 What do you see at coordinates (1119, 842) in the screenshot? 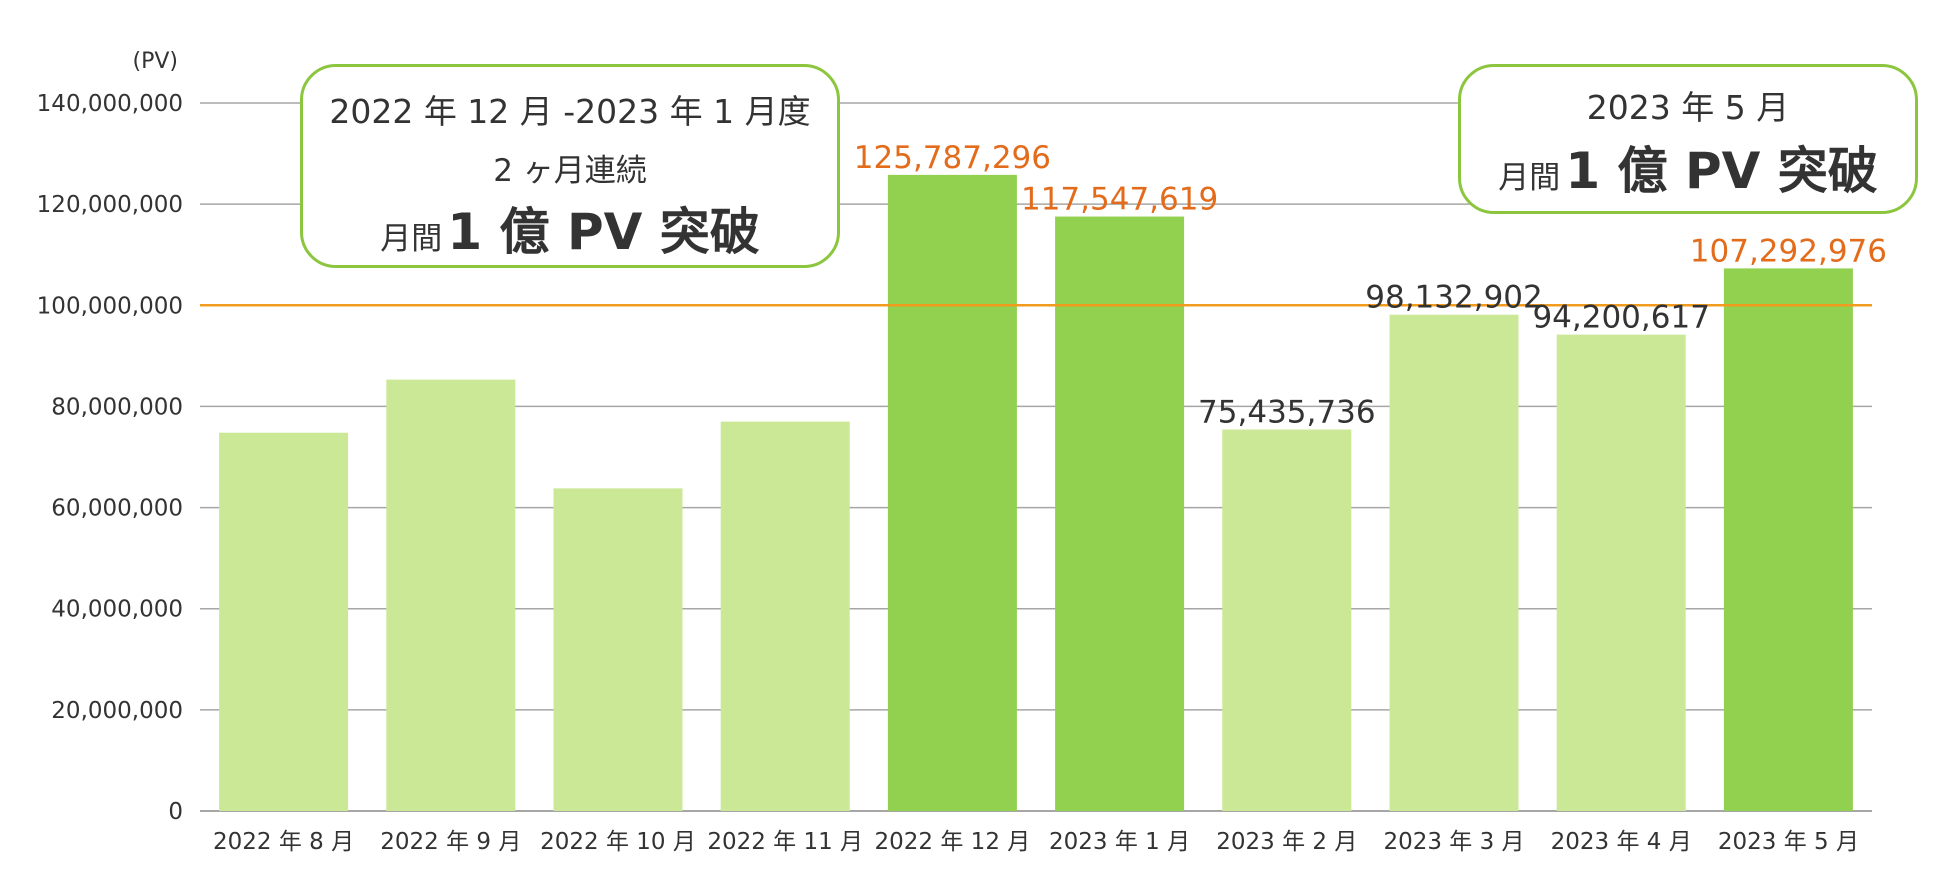
I see `x-tick-label: 2023 年 1 月` at bounding box center [1119, 842].